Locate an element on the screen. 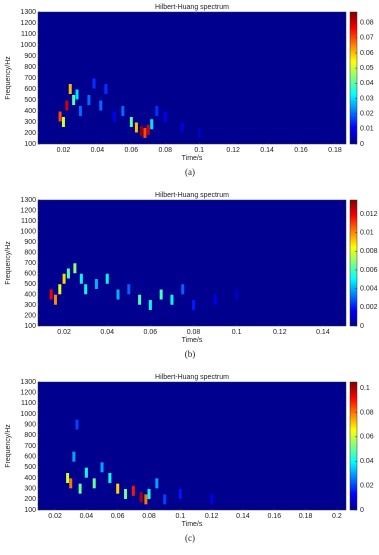 This screenshot has height=555, width=379. x-tick-label: 0.2 is located at coordinates (337, 516).